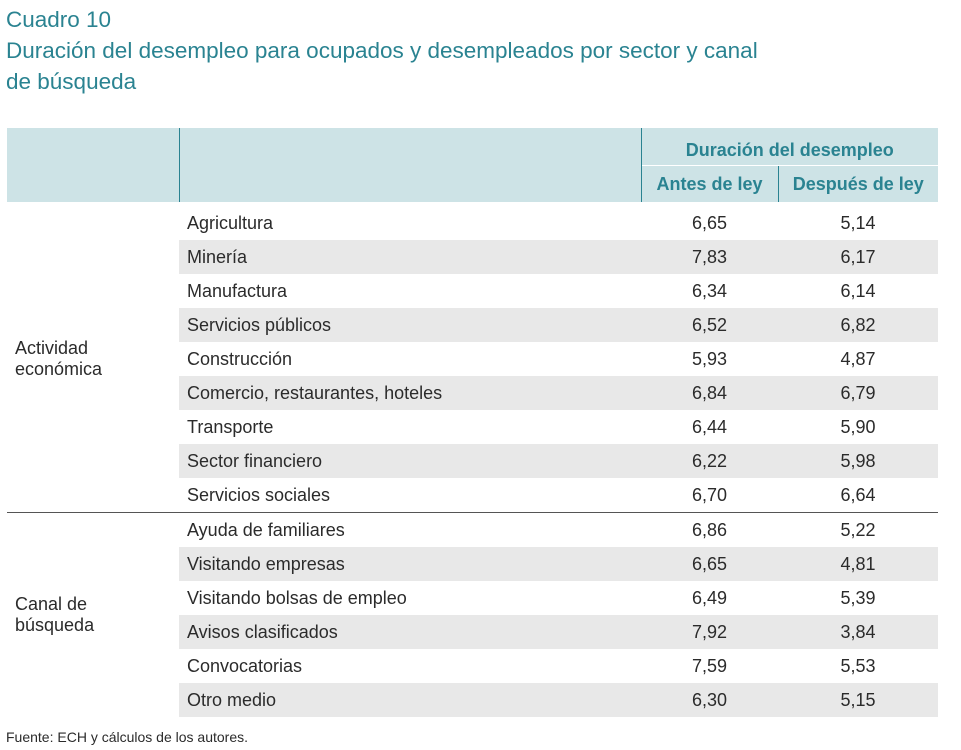  I want to click on cell-after-law: 5,53, so click(858, 665).